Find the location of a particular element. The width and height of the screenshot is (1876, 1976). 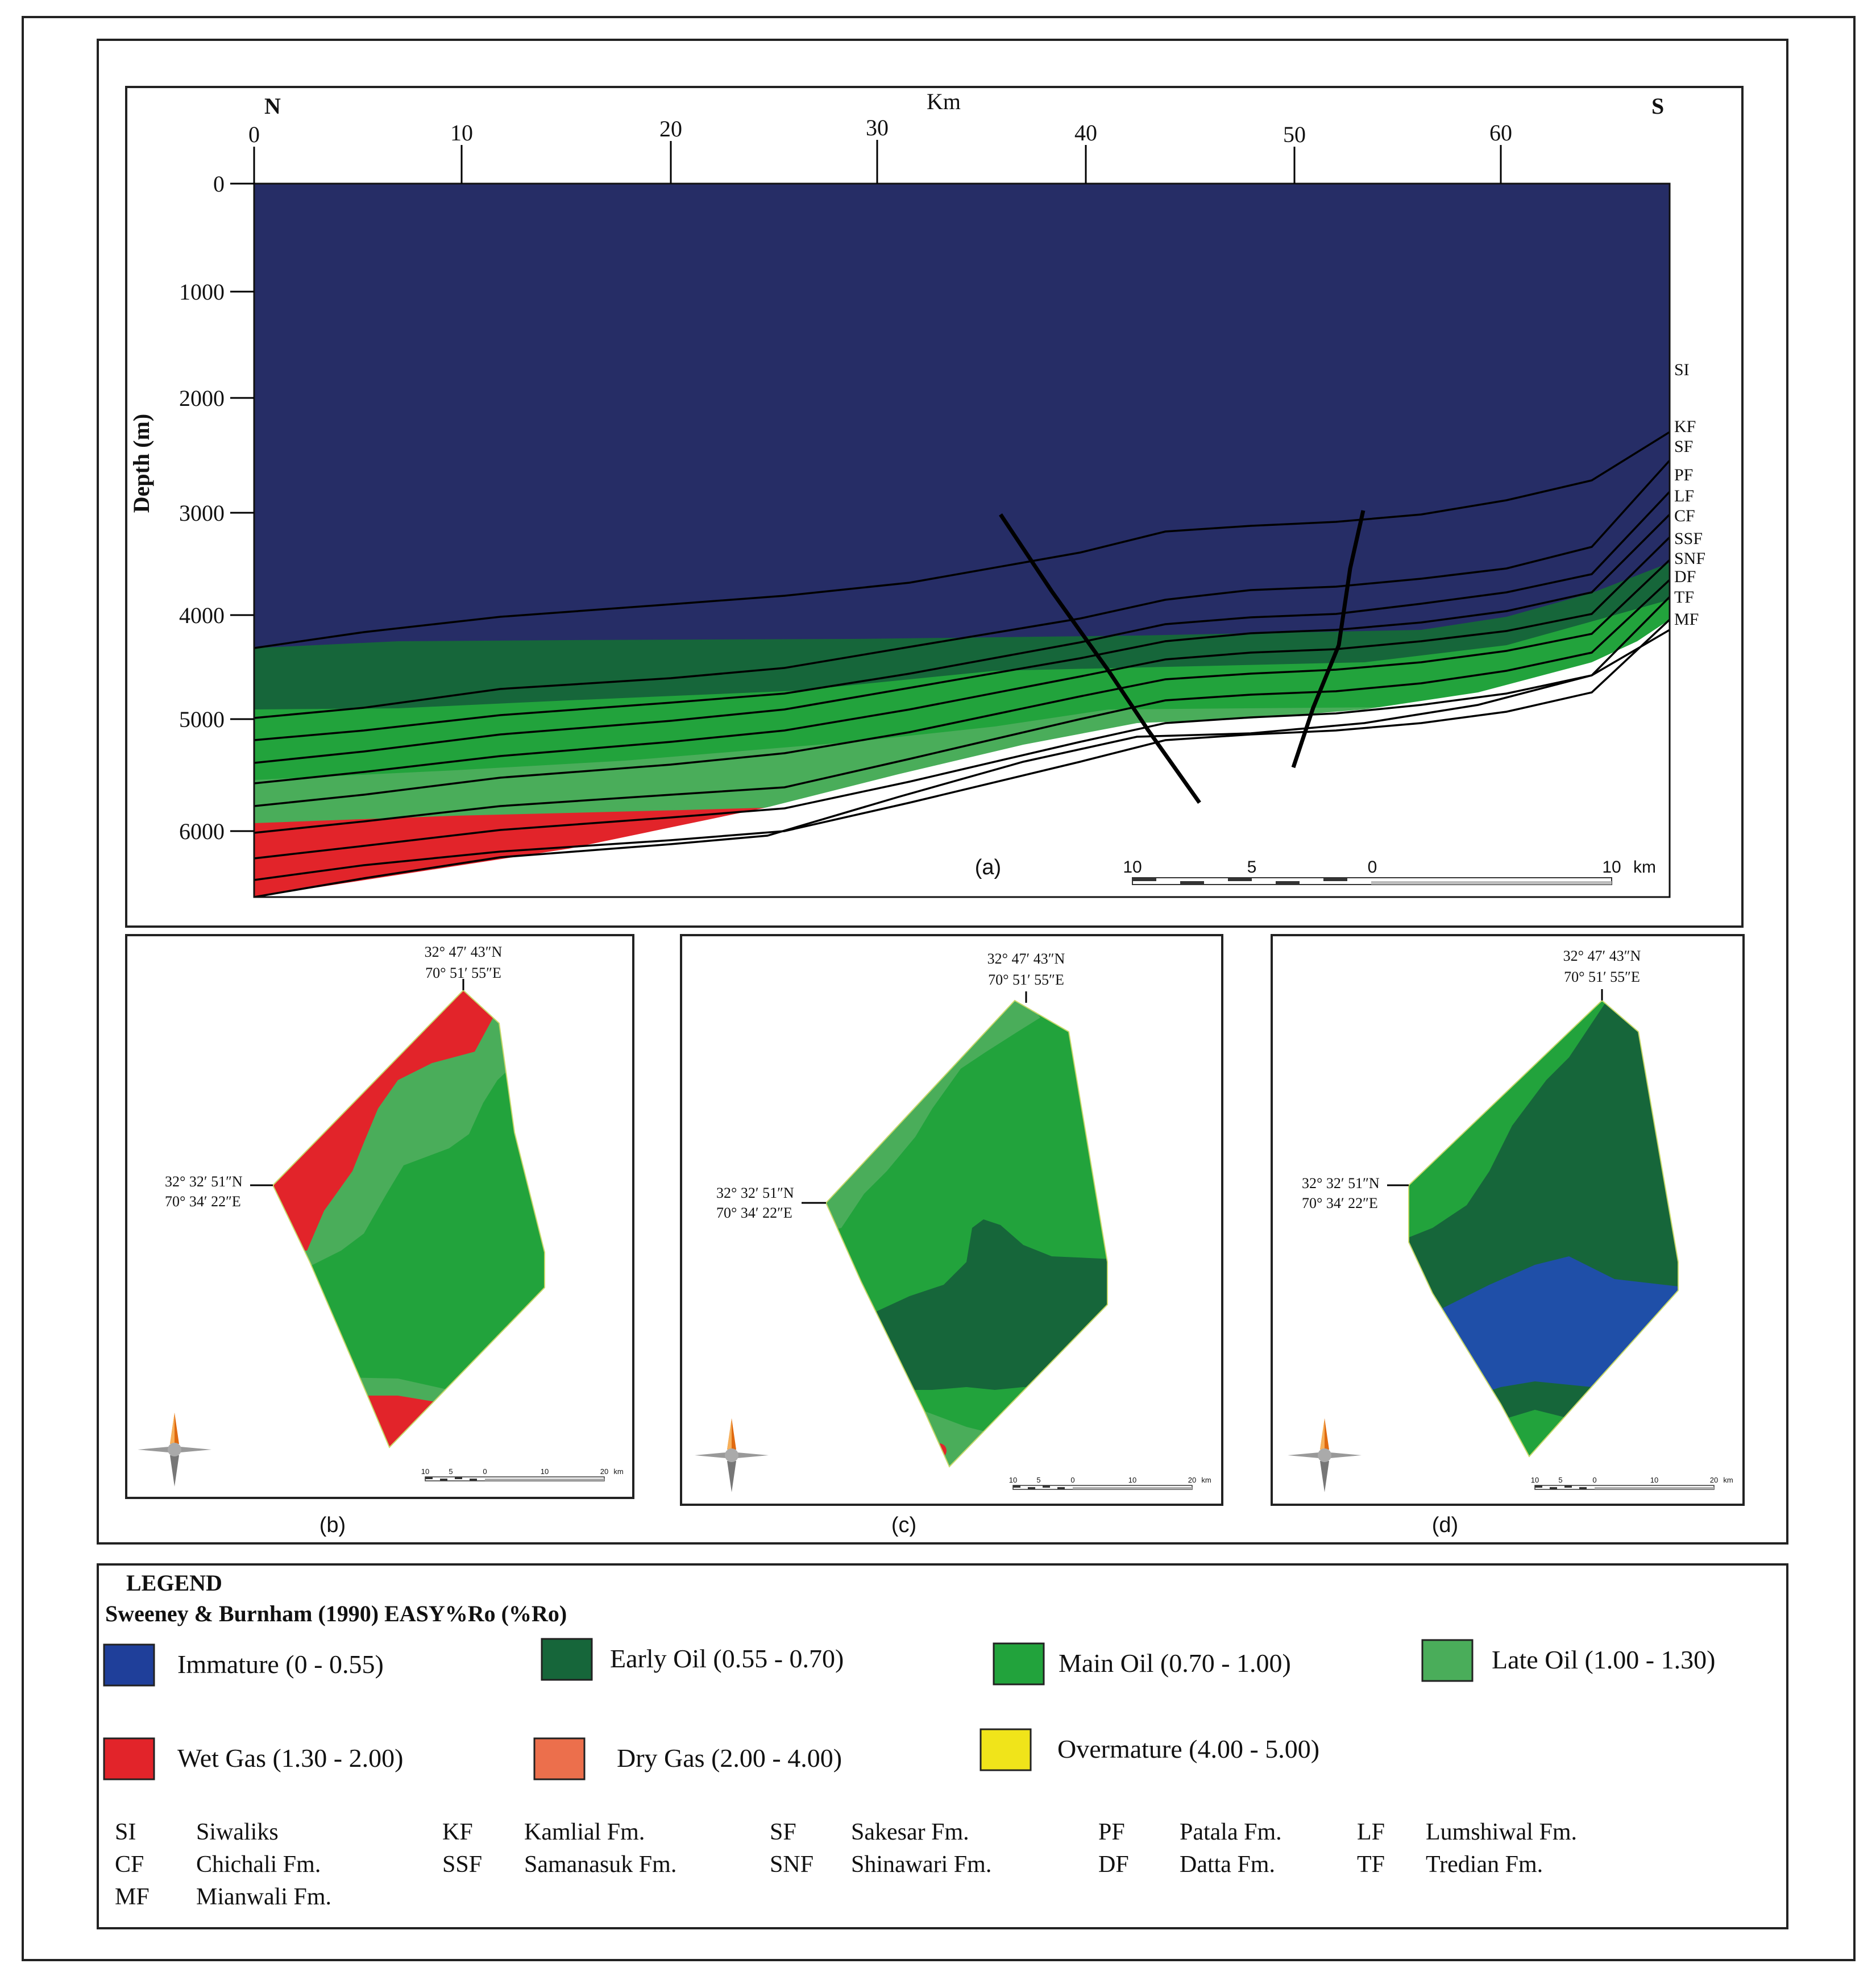

map-scale-tick: 5 is located at coordinates (1560, 1480).